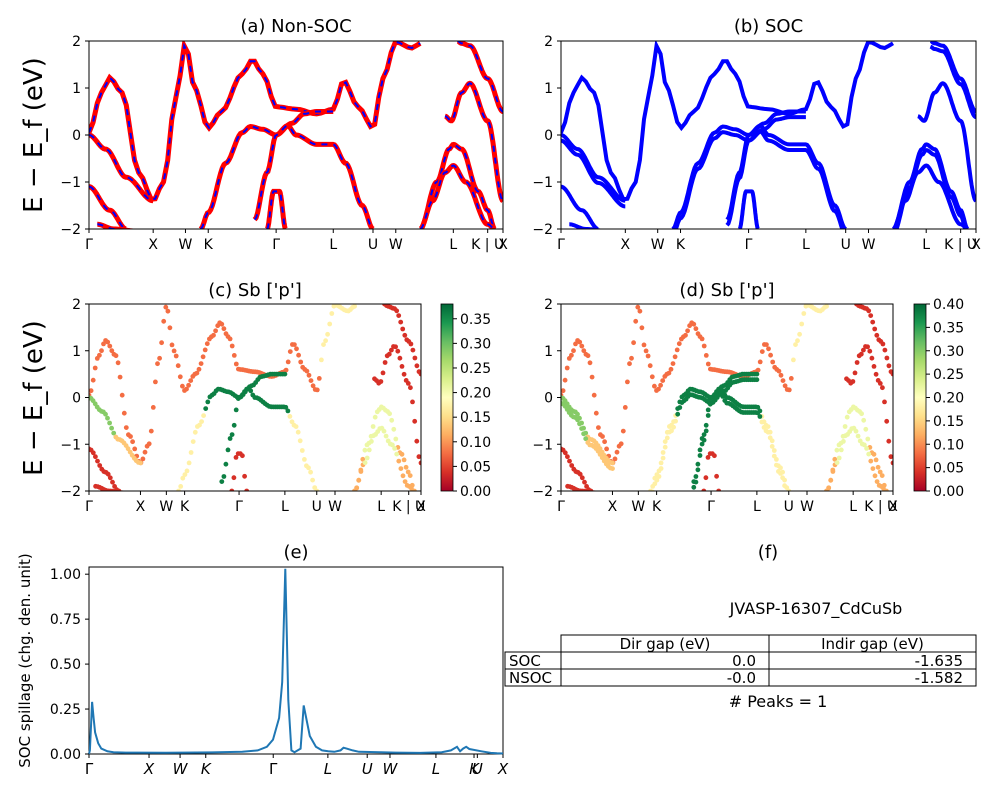 This screenshot has width=1000, height=800. I want to click on x-tick-label: X, so click(141, 507).